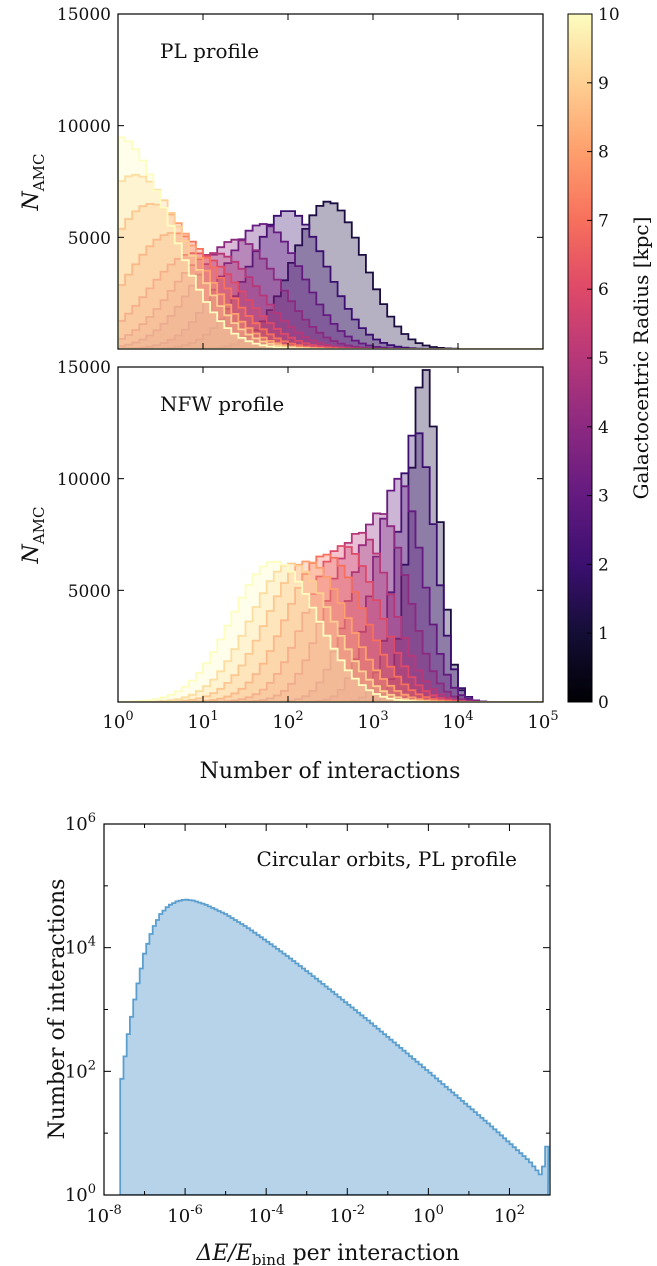 The image size is (657, 1266). I want to click on nfw-ytick-5000: 5000, so click(89, 592).